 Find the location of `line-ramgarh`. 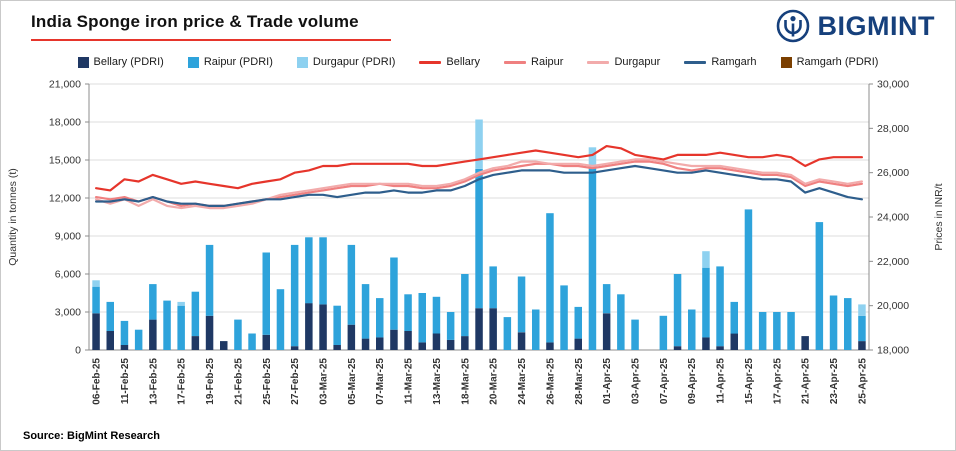

line-ramgarh is located at coordinates (479, 185).